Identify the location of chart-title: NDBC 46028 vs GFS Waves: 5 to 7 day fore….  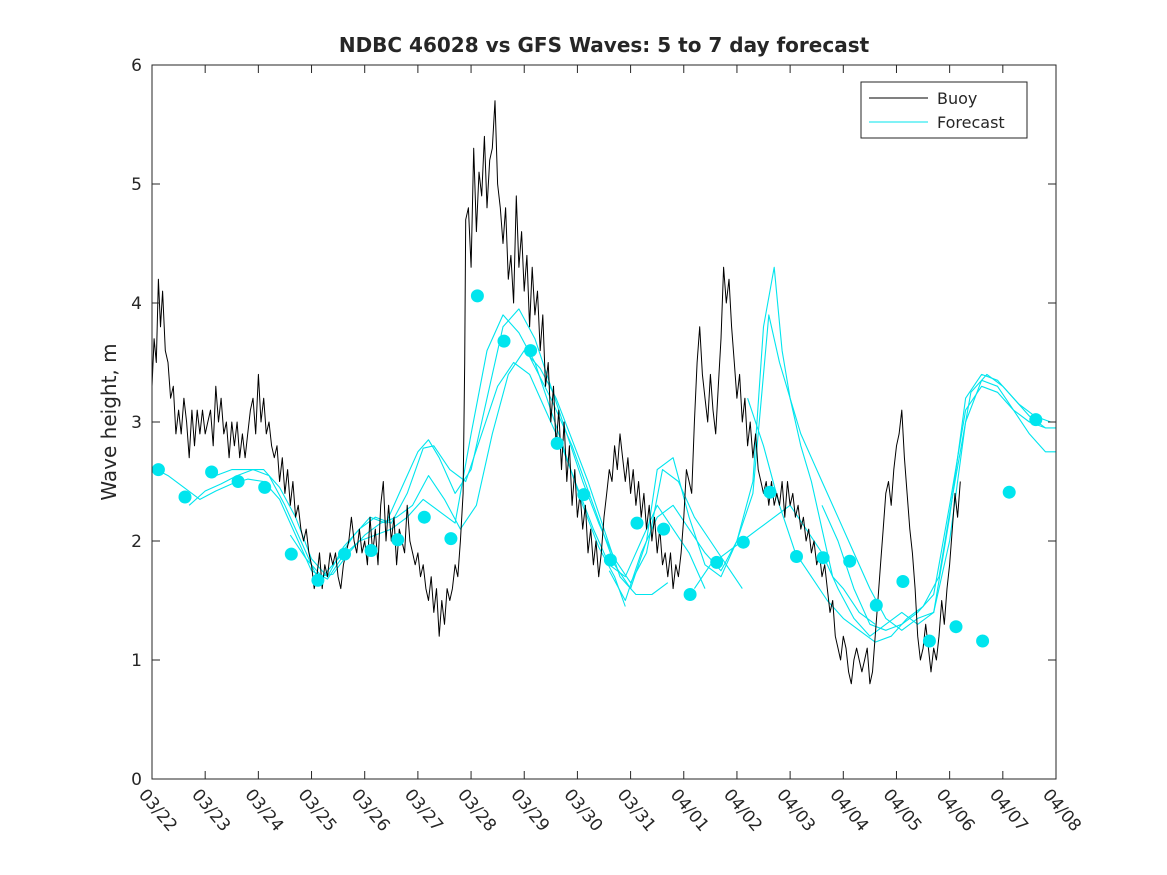
(604, 45).